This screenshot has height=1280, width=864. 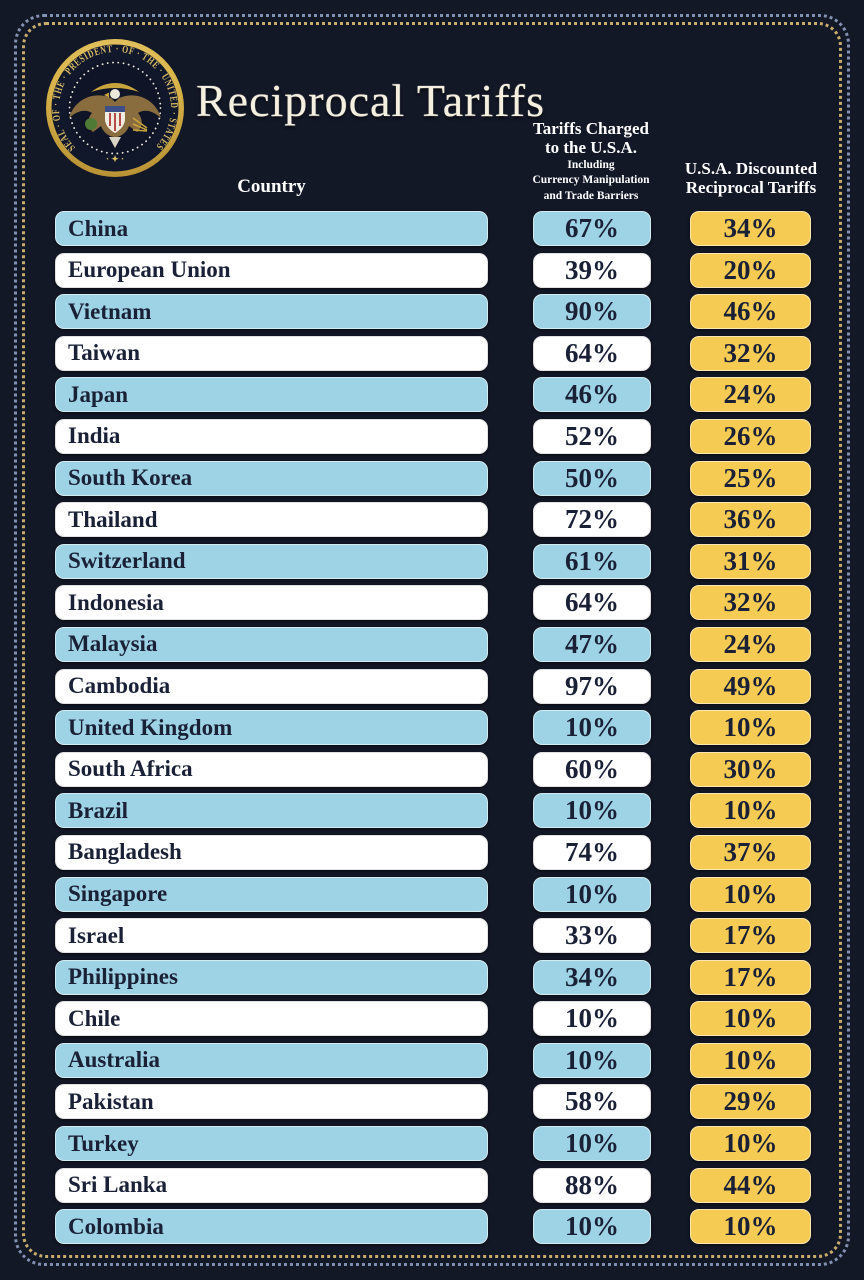 What do you see at coordinates (271, 436) in the screenshot?
I see `country-cell: India` at bounding box center [271, 436].